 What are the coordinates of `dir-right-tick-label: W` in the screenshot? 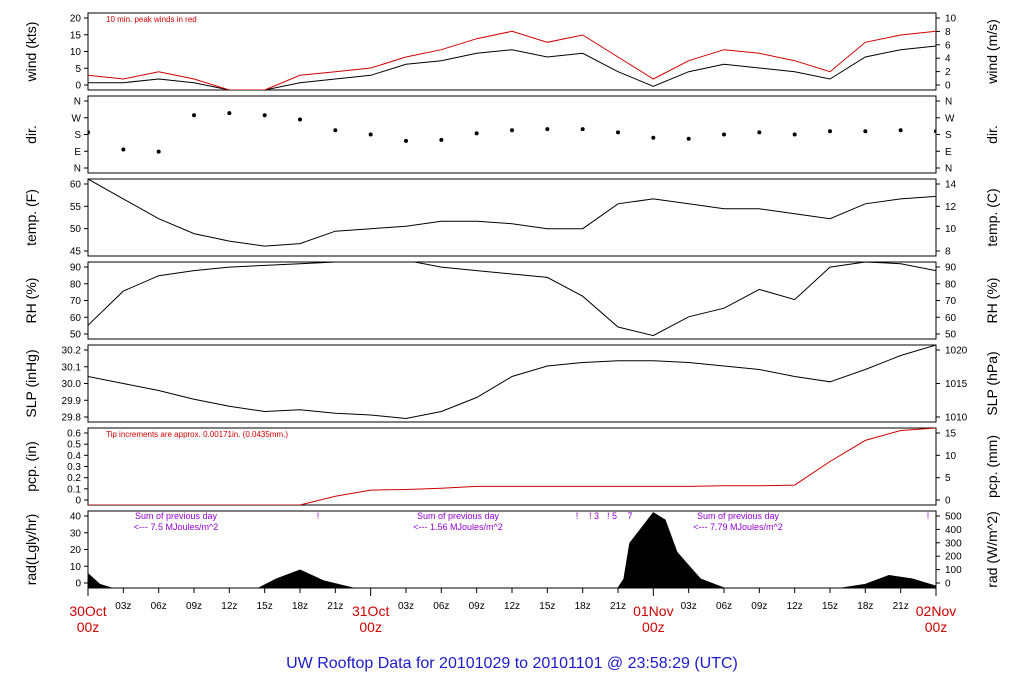 It's located at (950, 118).